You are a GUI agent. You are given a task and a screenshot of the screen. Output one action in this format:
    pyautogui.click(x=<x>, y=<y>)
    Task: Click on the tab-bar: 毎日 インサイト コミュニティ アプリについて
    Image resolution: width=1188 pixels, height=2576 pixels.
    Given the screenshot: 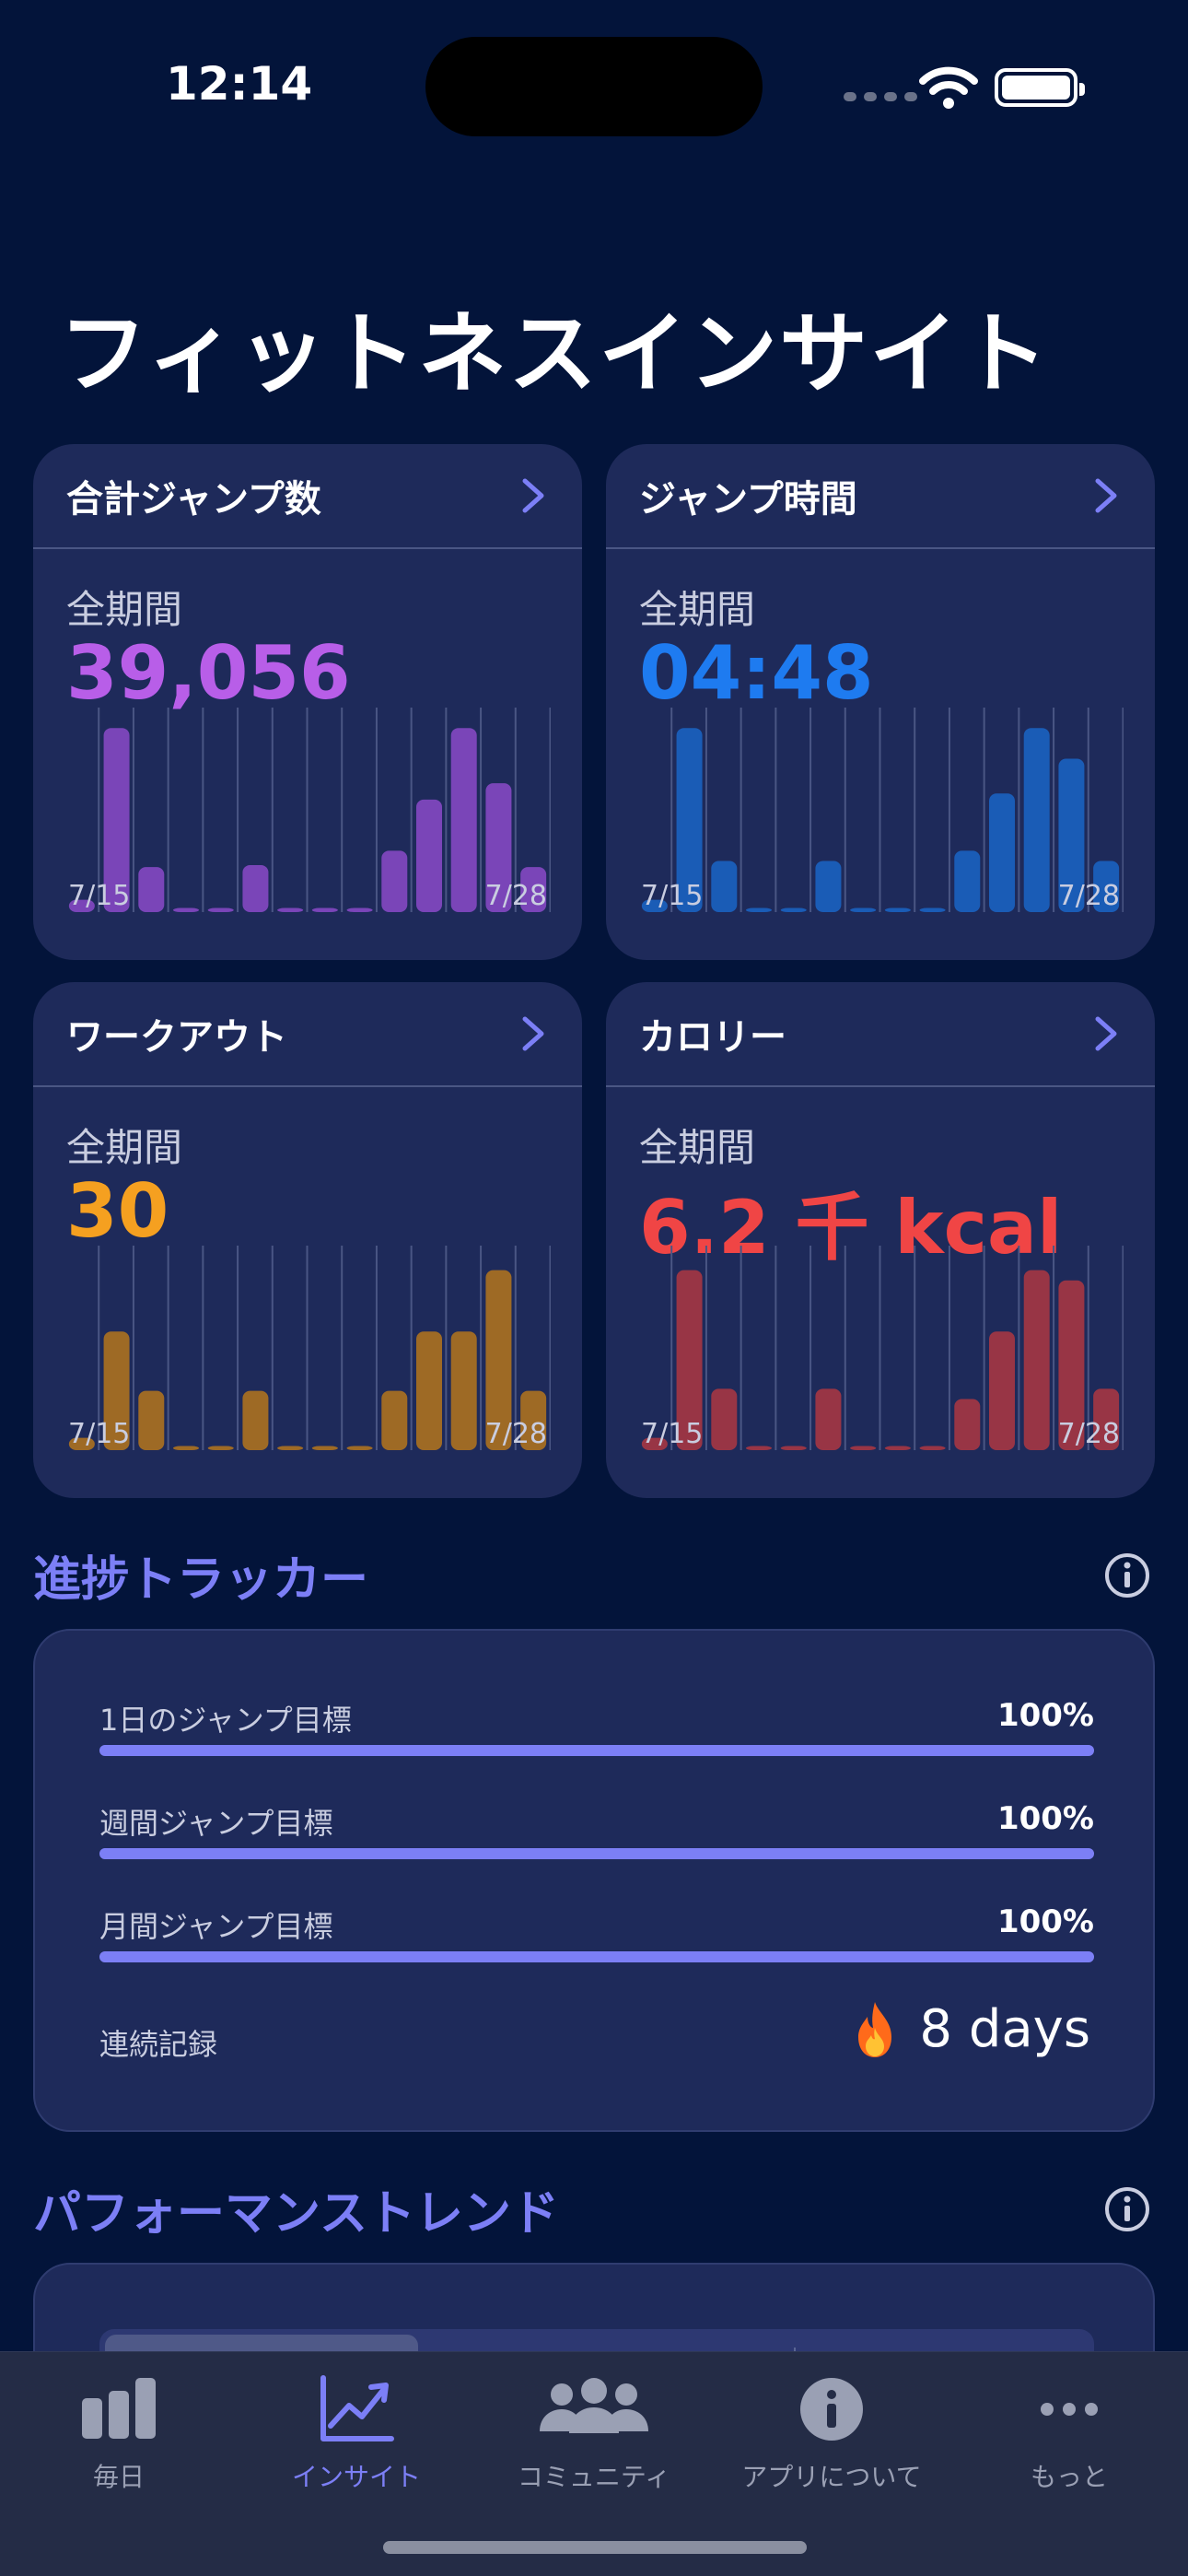 What is the action you would take?
    pyautogui.click(x=594, y=2463)
    